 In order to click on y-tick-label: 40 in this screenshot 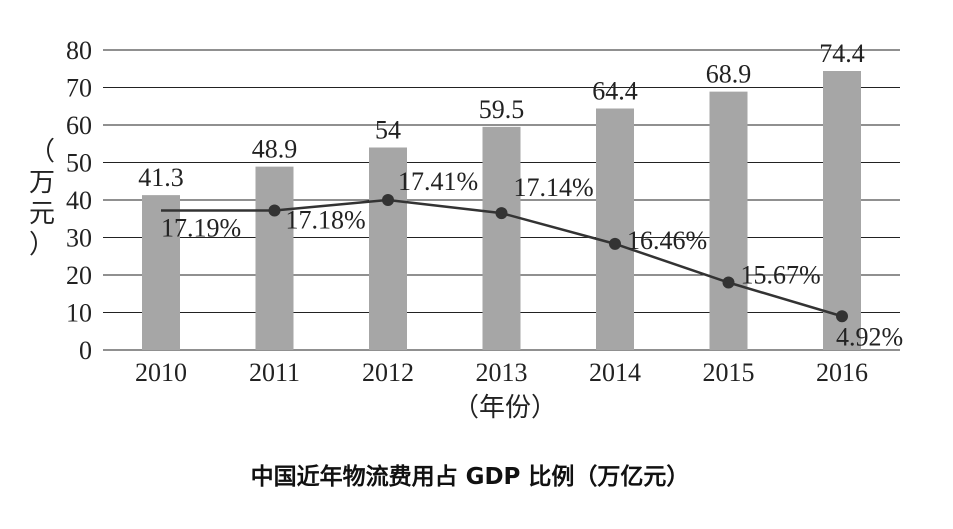, I will do `click(79, 200)`.